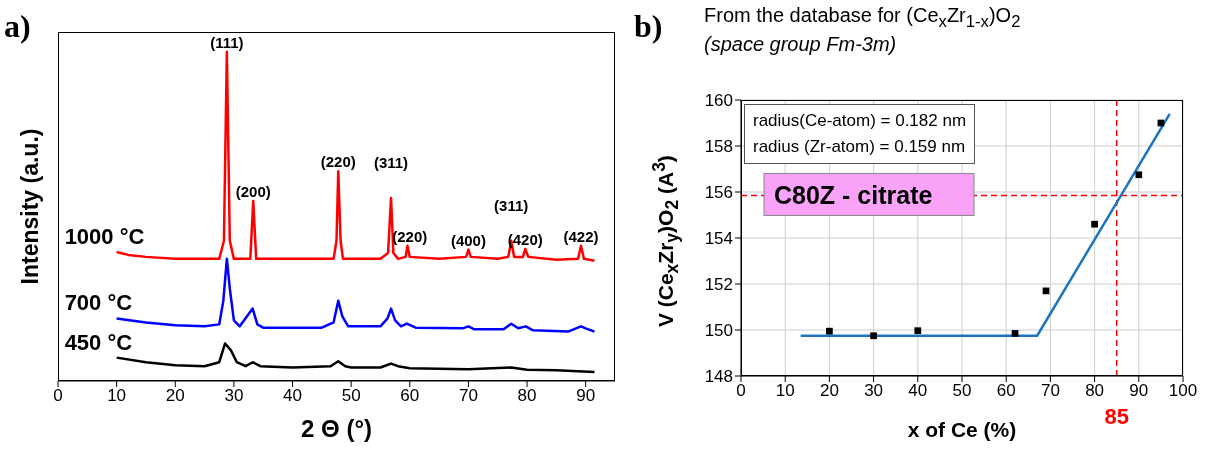 The height and width of the screenshot is (453, 1206). I want to click on y-tick-label: 148, so click(718, 377).